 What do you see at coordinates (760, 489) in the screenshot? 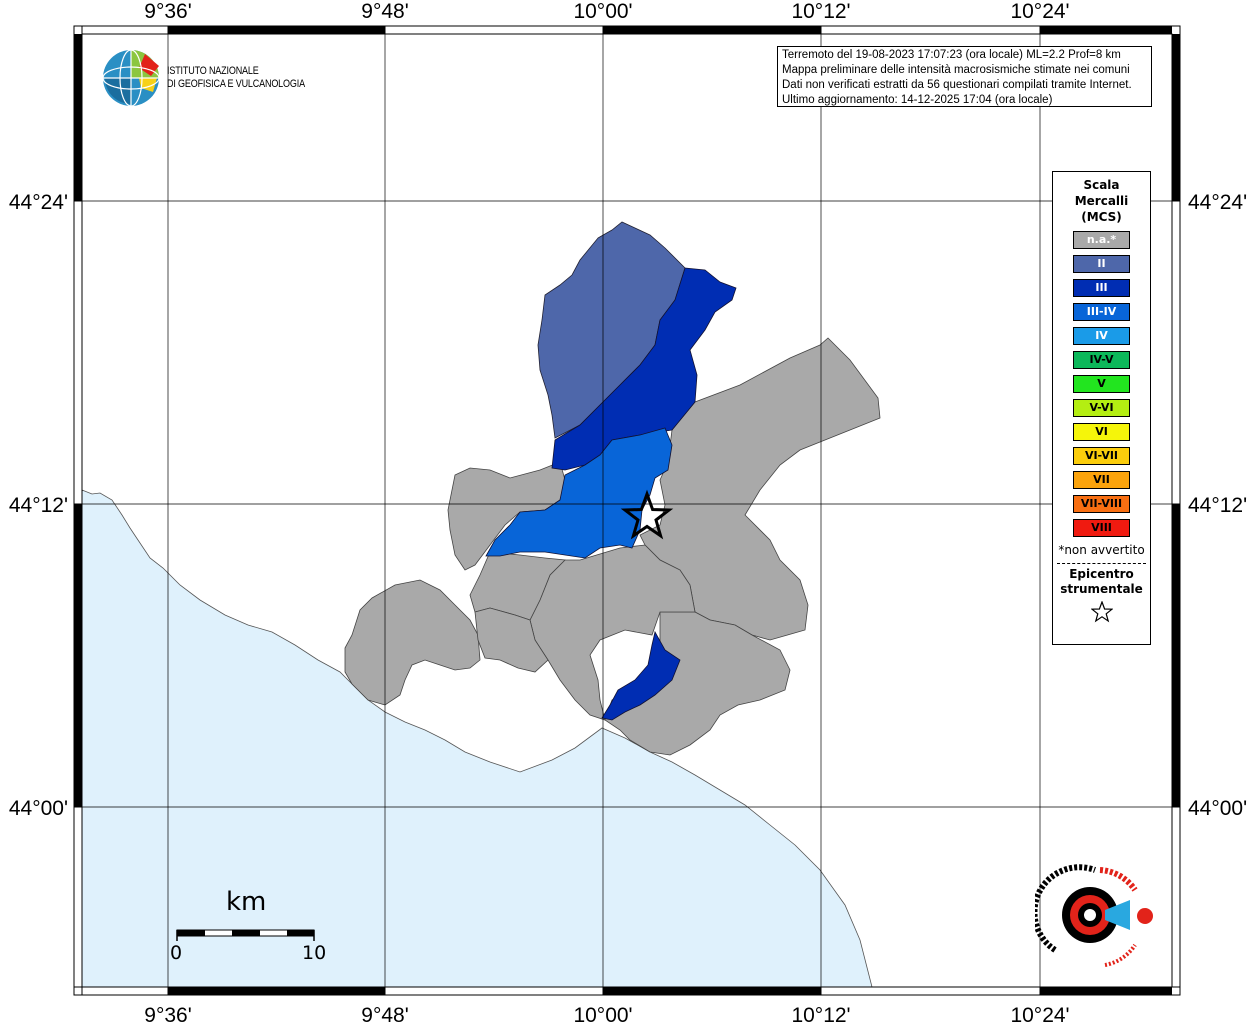
I see `municipality-east` at bounding box center [760, 489].